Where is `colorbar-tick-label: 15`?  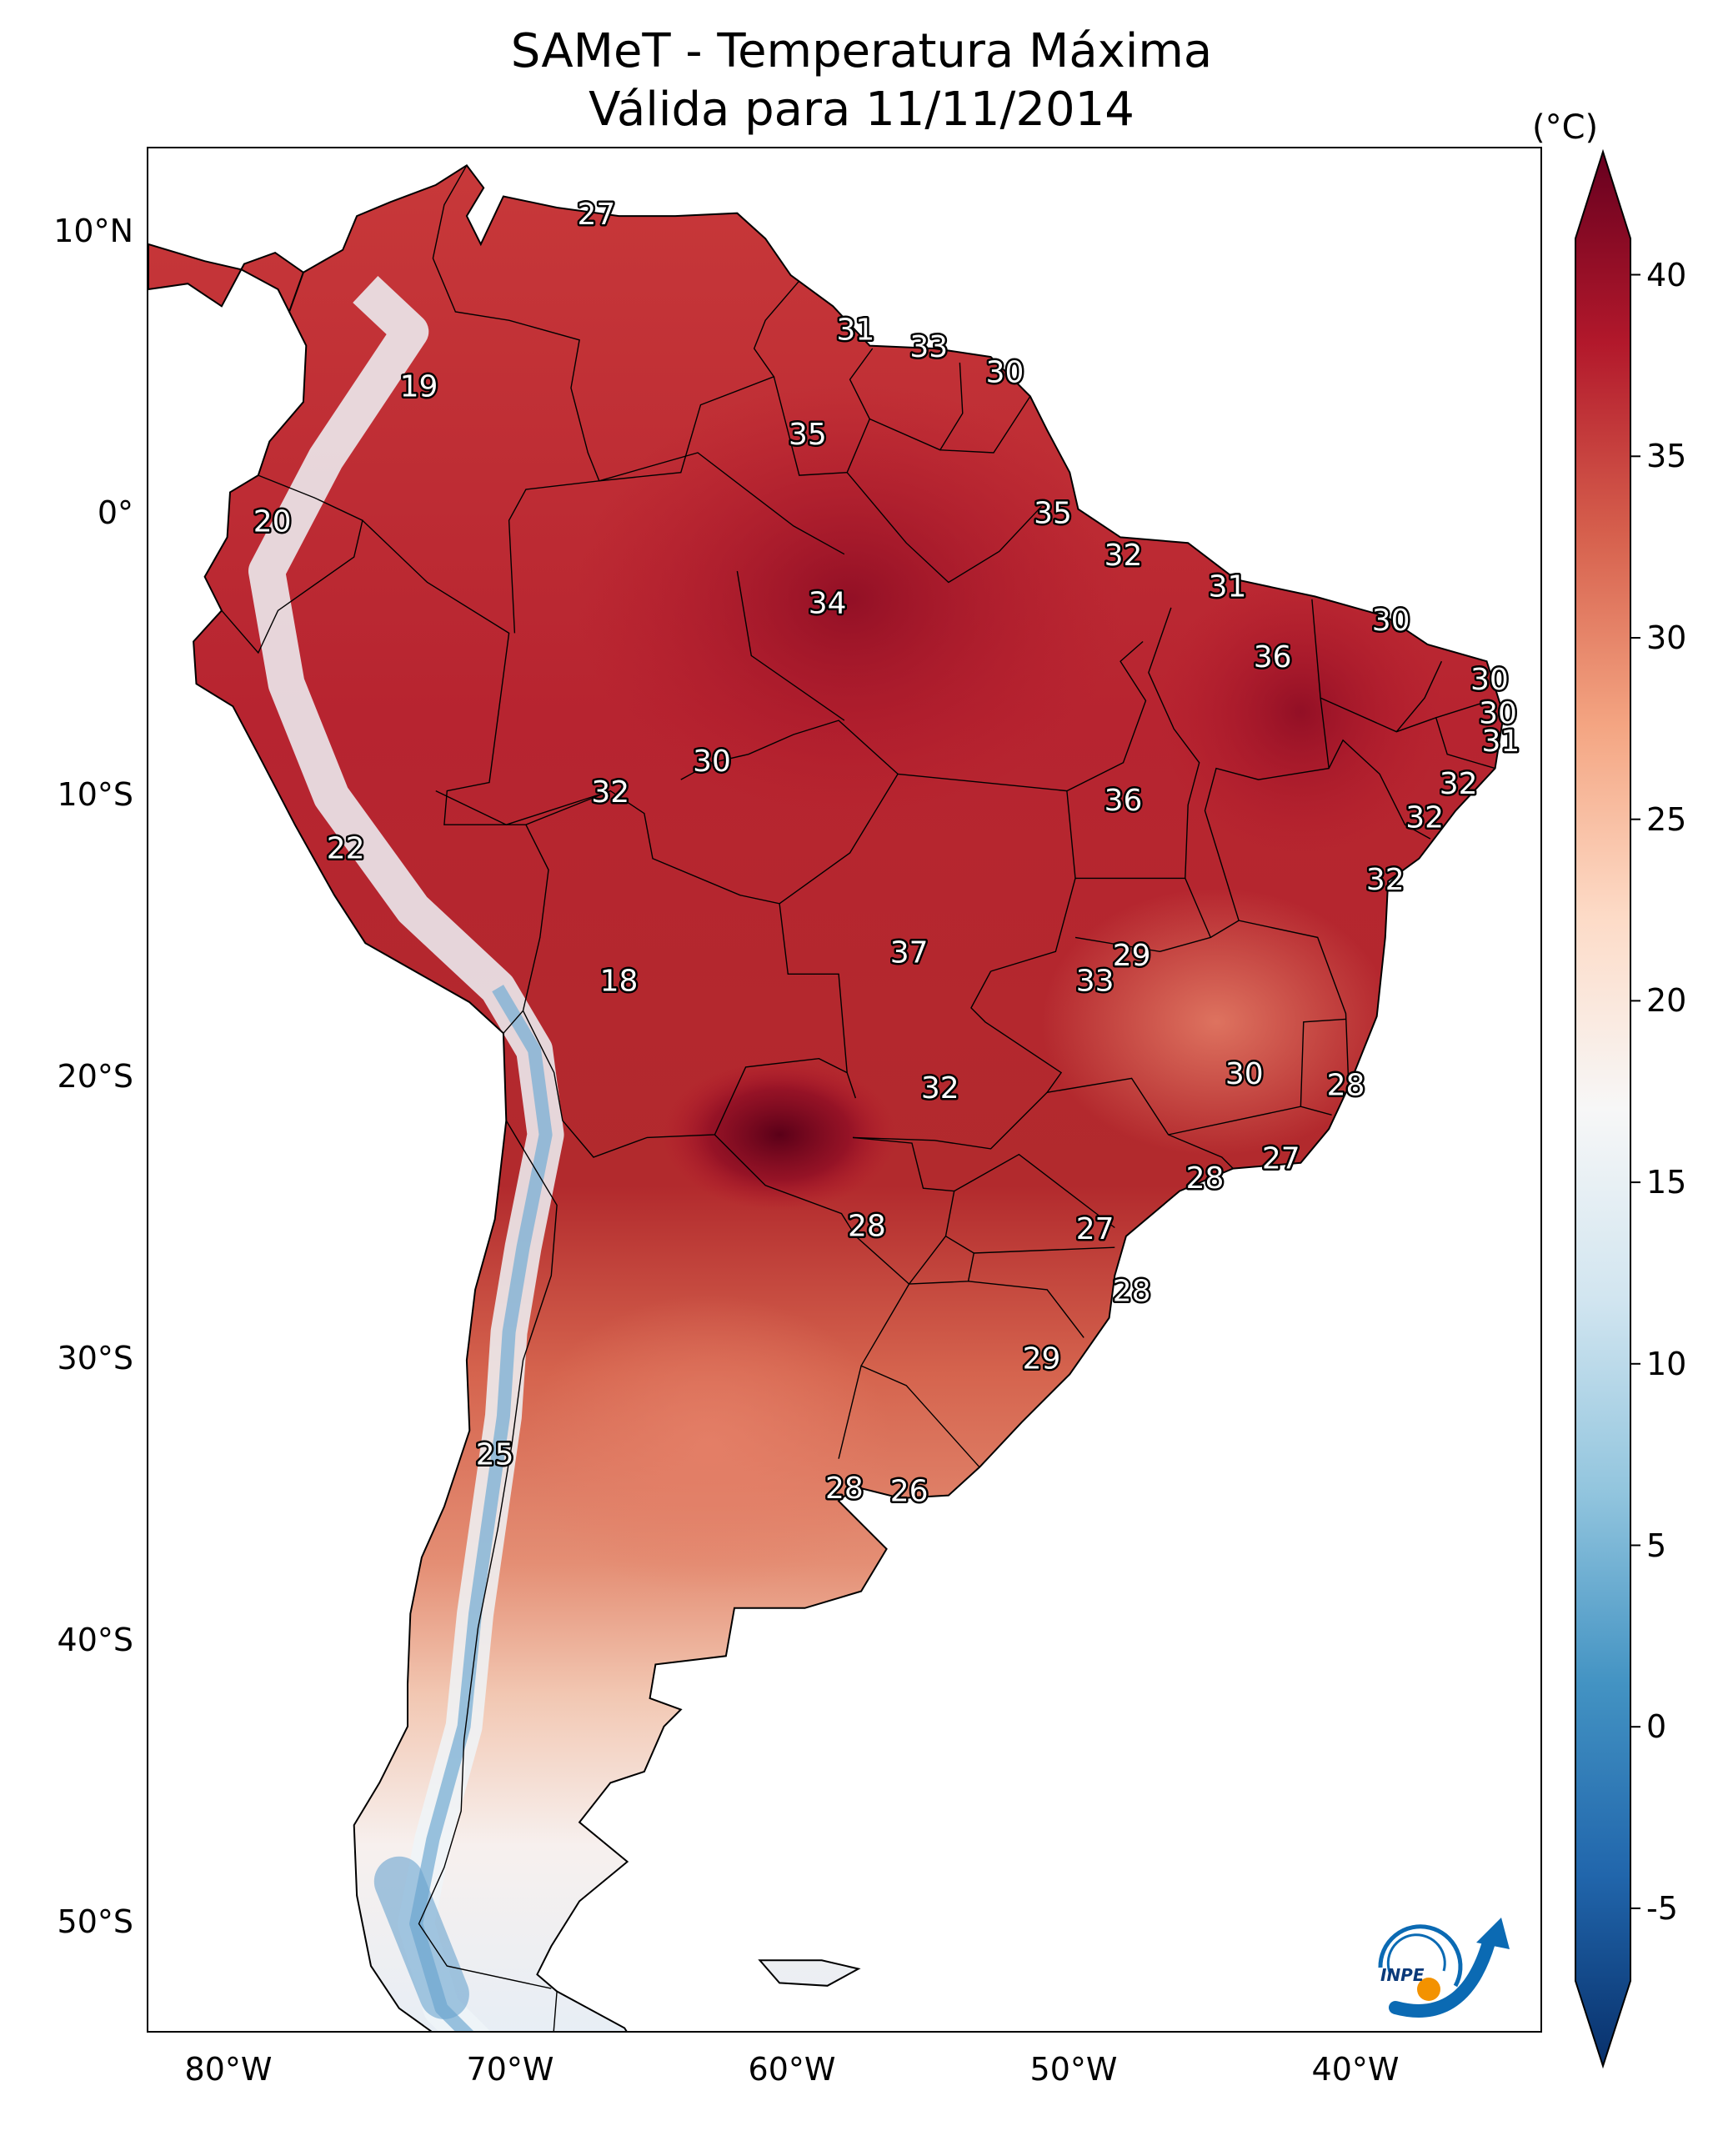
colorbar-tick-label: 15 is located at coordinates (1666, 1182).